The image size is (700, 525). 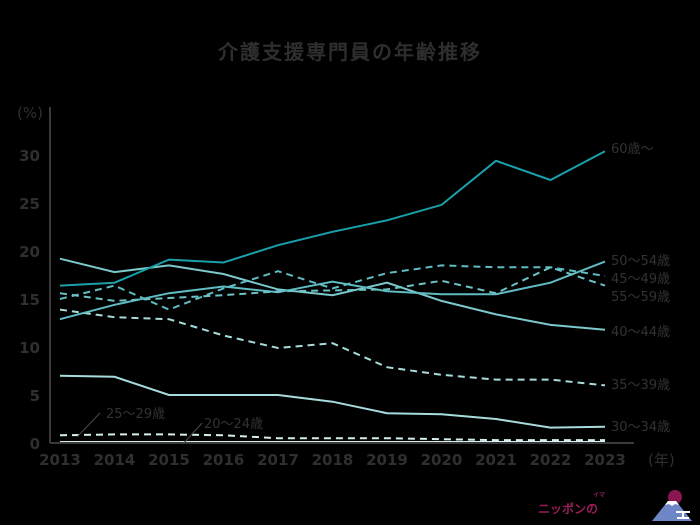 What do you see at coordinates (35, 444) in the screenshot?
I see `y-tick-label: 0` at bounding box center [35, 444].